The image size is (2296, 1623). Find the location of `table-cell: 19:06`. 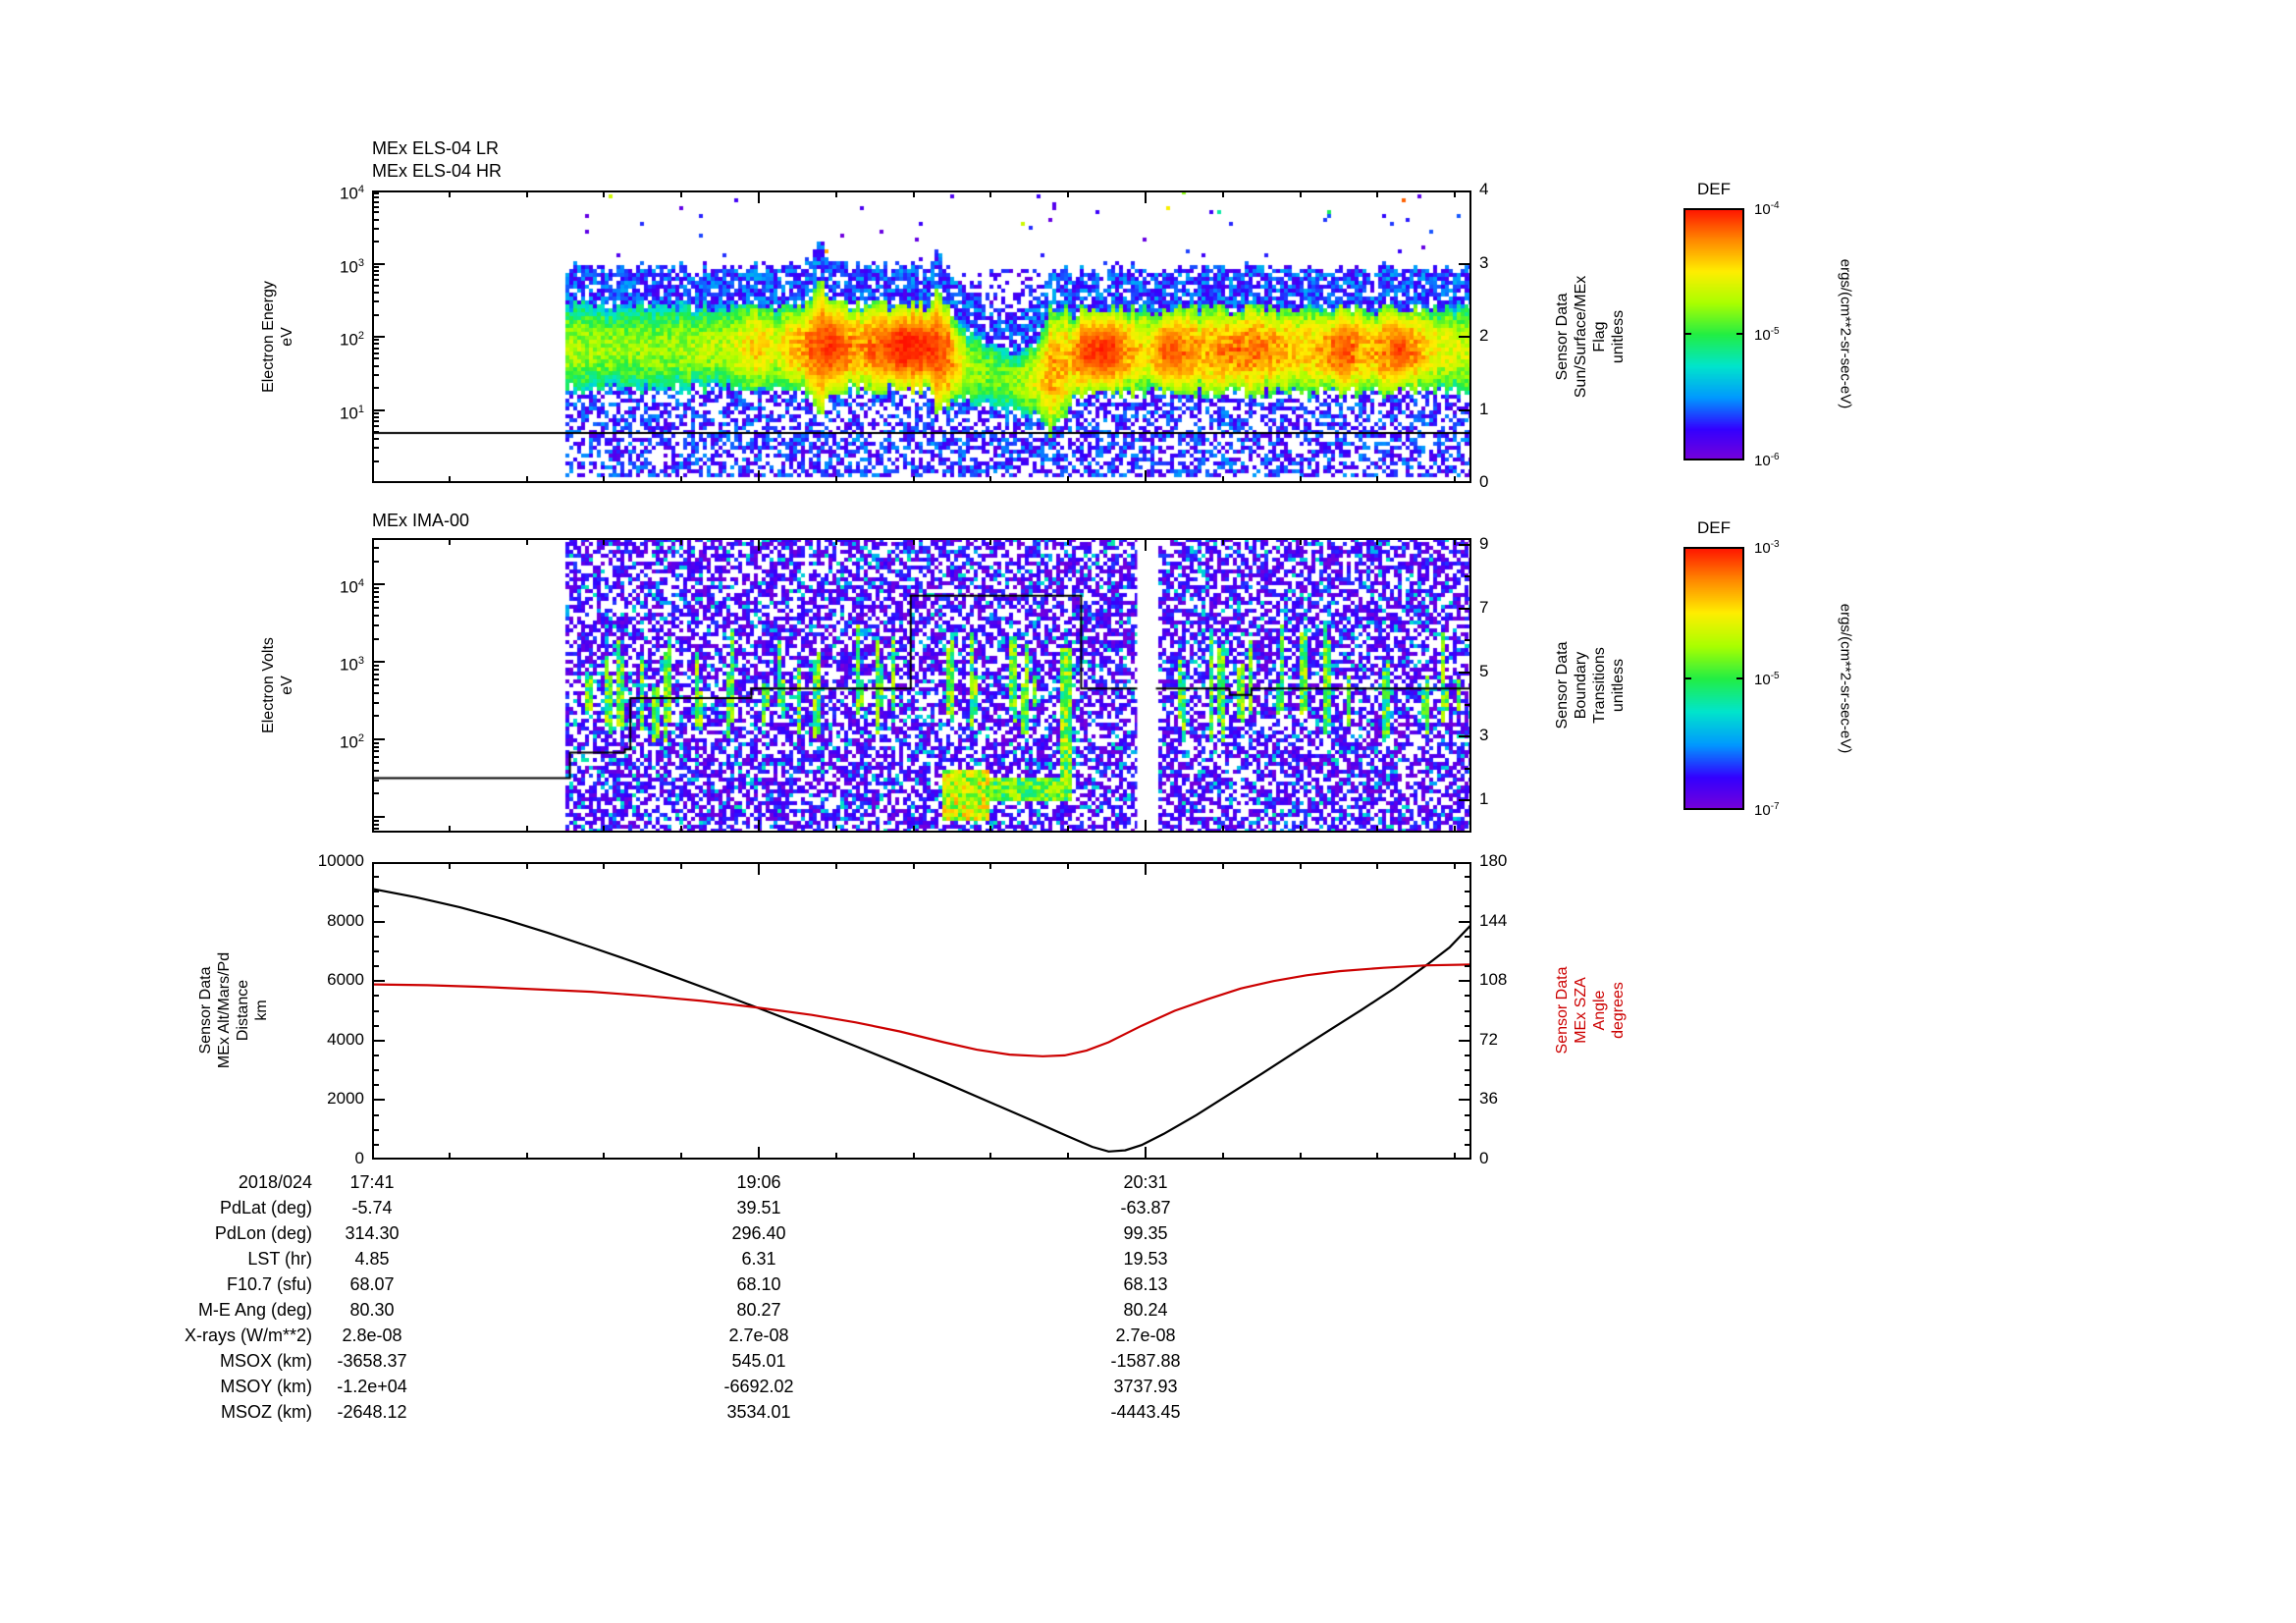

table-cell: 19:06 is located at coordinates (758, 1182).